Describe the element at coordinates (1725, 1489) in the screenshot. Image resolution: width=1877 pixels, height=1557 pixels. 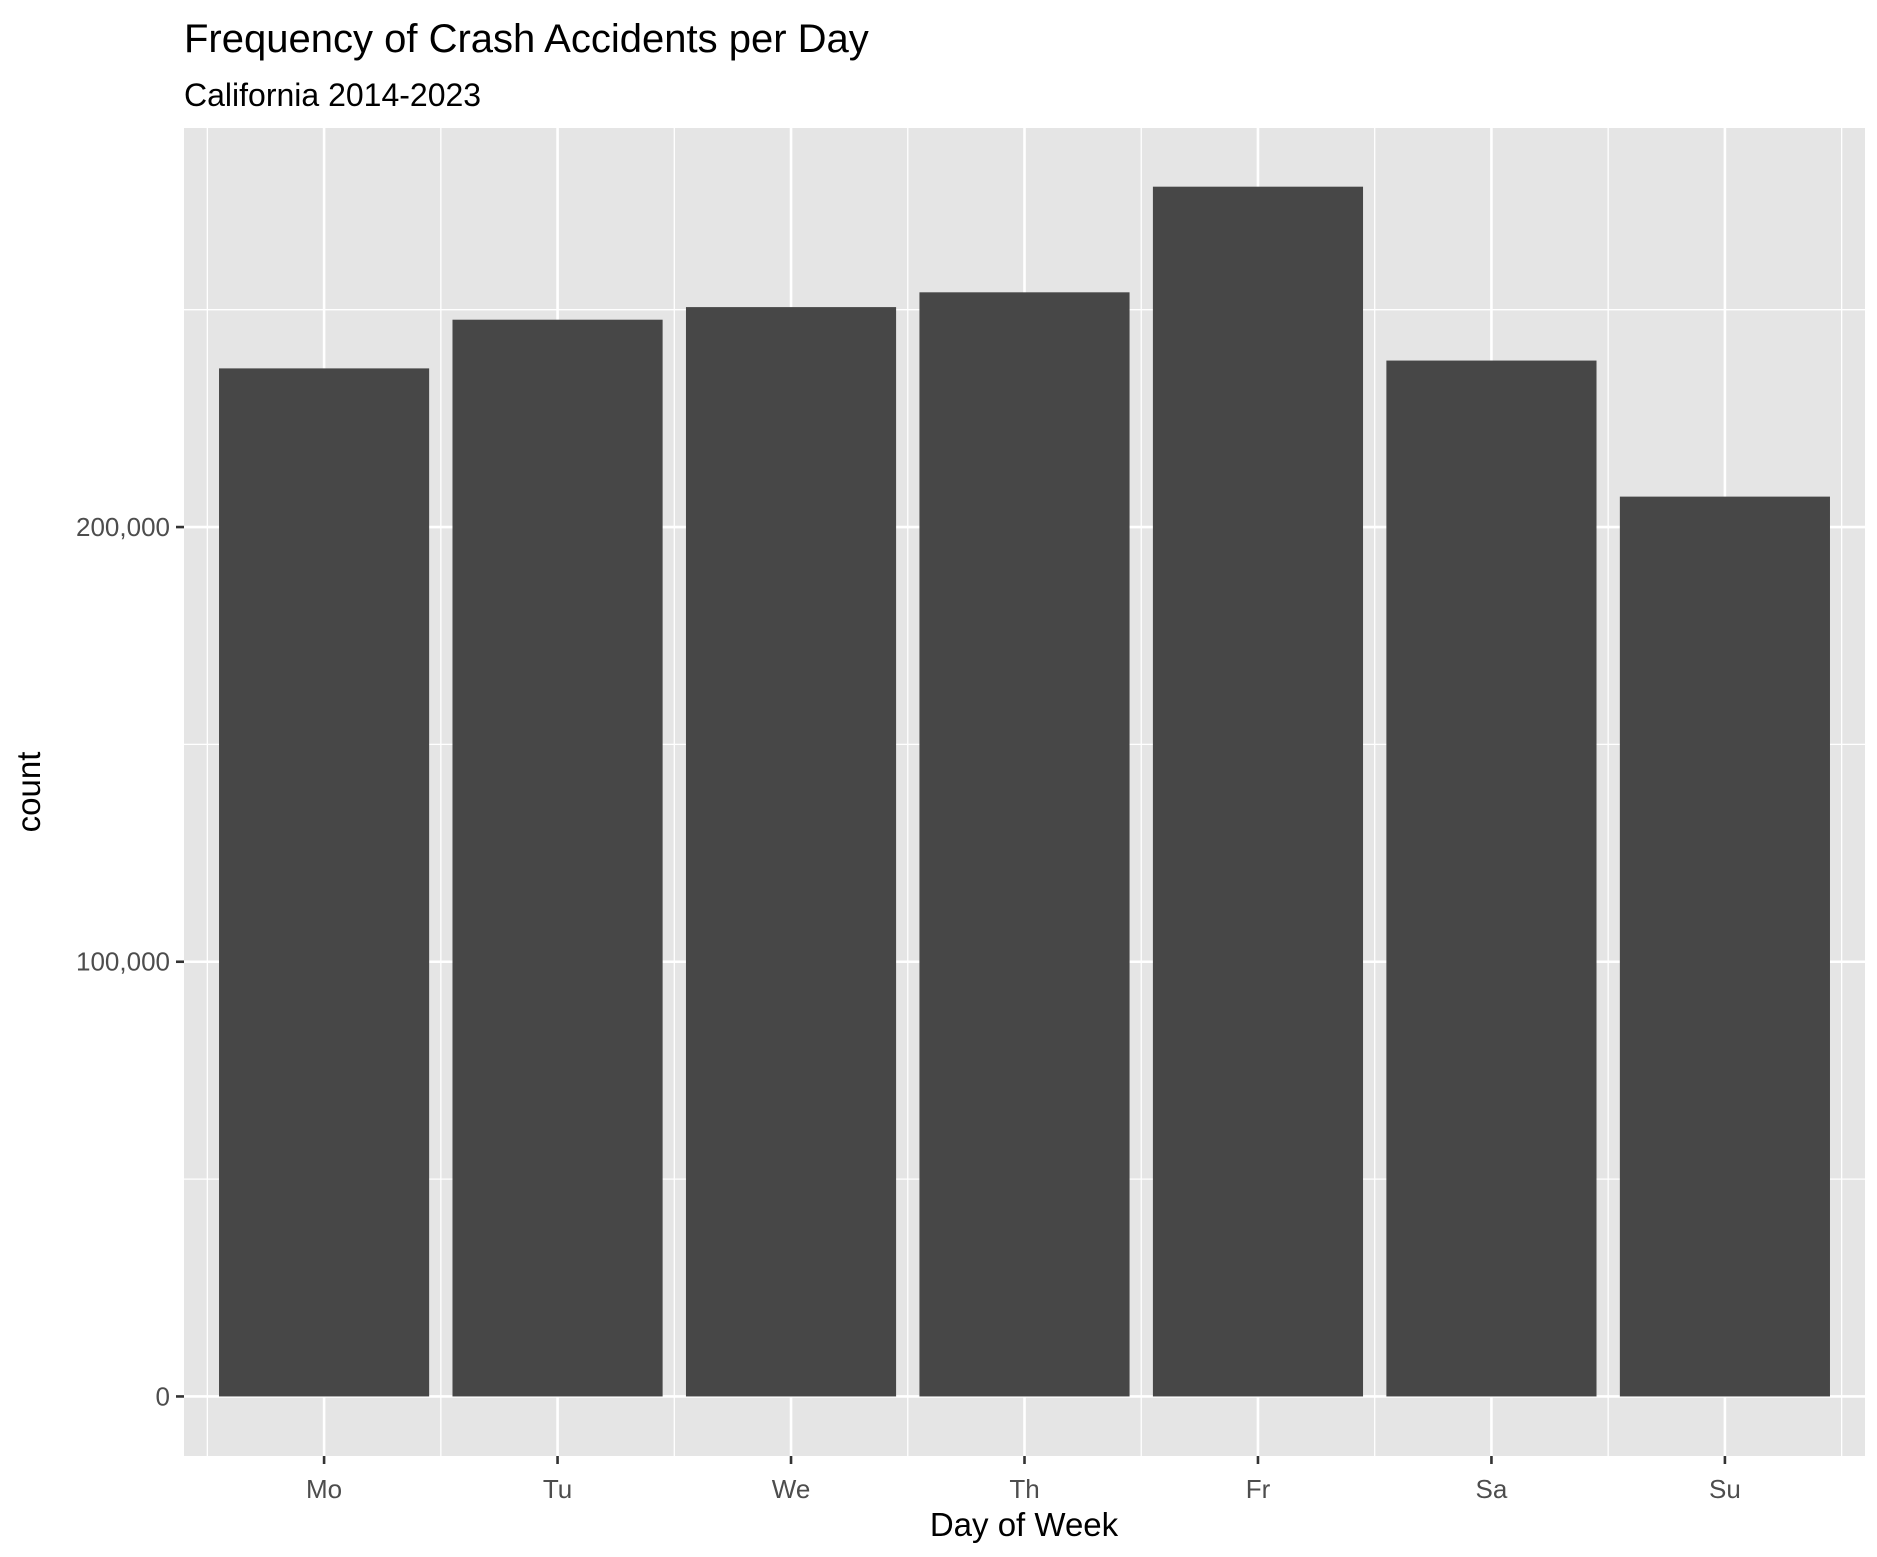
I see `x-tick-label: Su` at that location.